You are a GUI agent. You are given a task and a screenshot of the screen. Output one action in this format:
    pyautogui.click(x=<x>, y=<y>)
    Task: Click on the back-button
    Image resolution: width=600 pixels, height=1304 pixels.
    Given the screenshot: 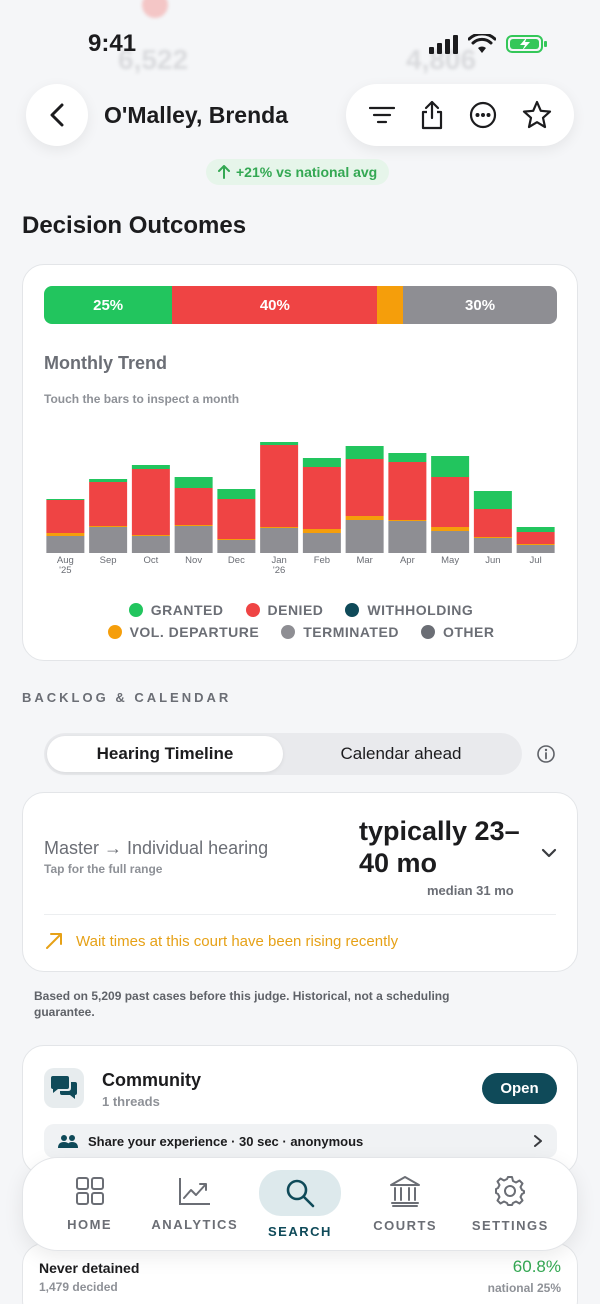 What is the action you would take?
    pyautogui.click(x=57, y=115)
    